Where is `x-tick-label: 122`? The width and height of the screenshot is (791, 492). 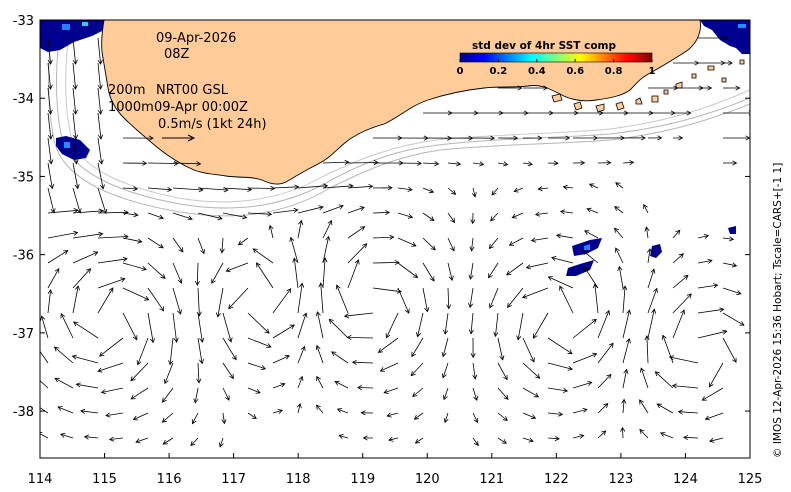
x-tick-label: 122 is located at coordinates (556, 479).